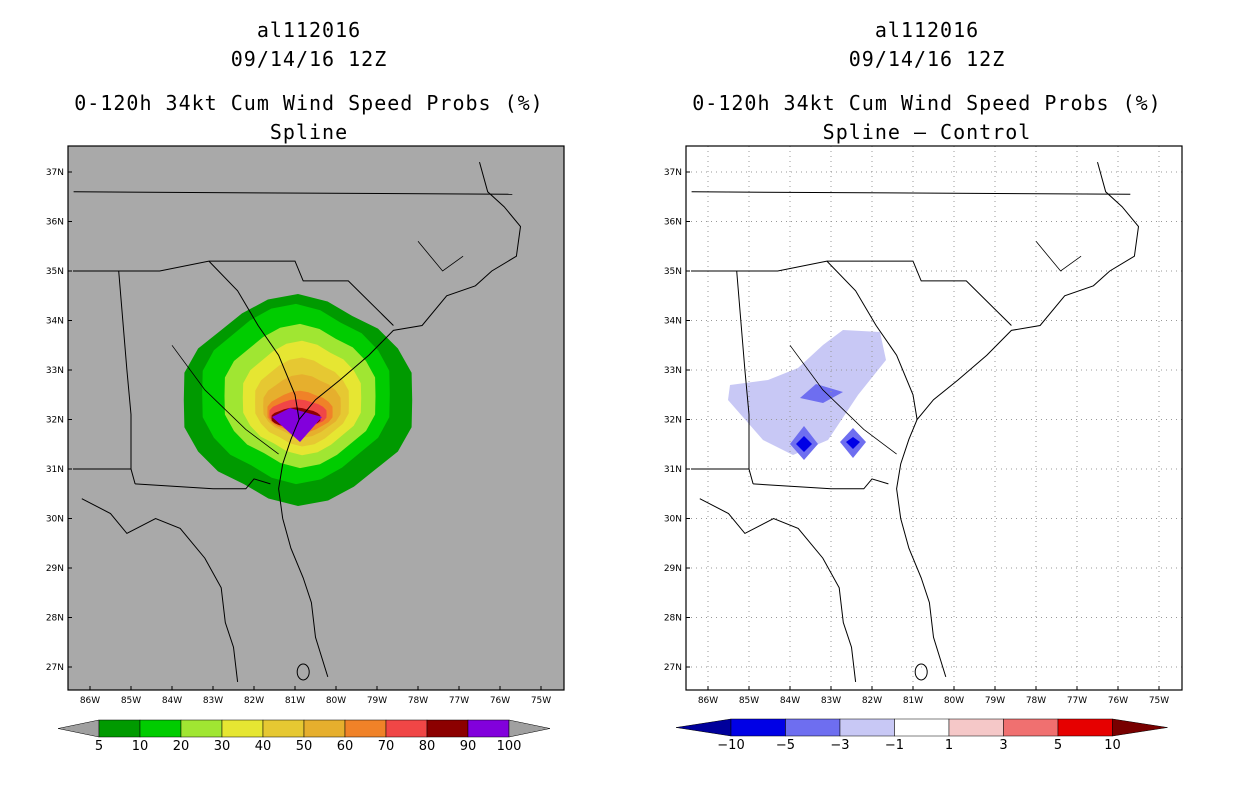  What do you see at coordinates (309, 132) in the screenshot?
I see `panel-subtitle: Spline` at bounding box center [309, 132].